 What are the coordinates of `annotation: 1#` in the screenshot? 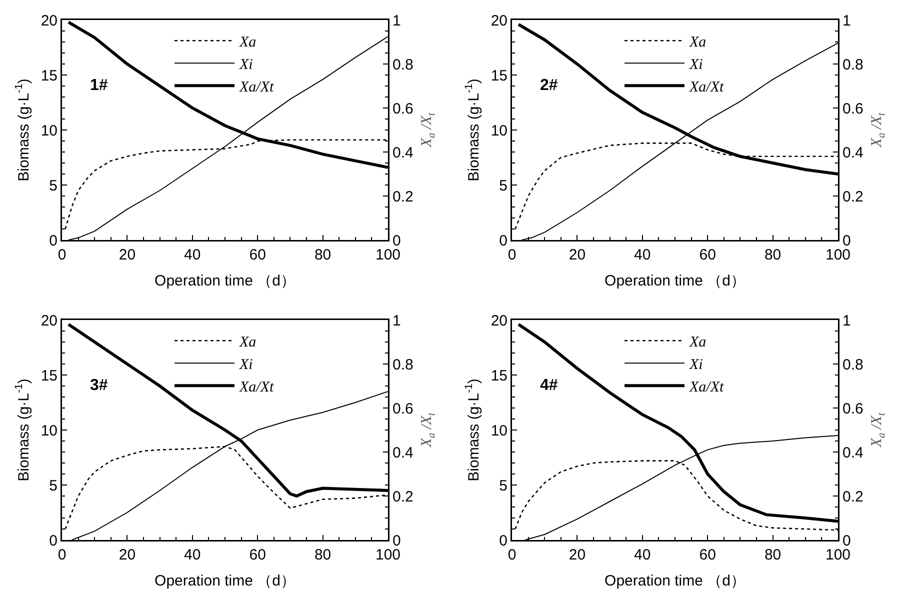 It's located at (99, 85).